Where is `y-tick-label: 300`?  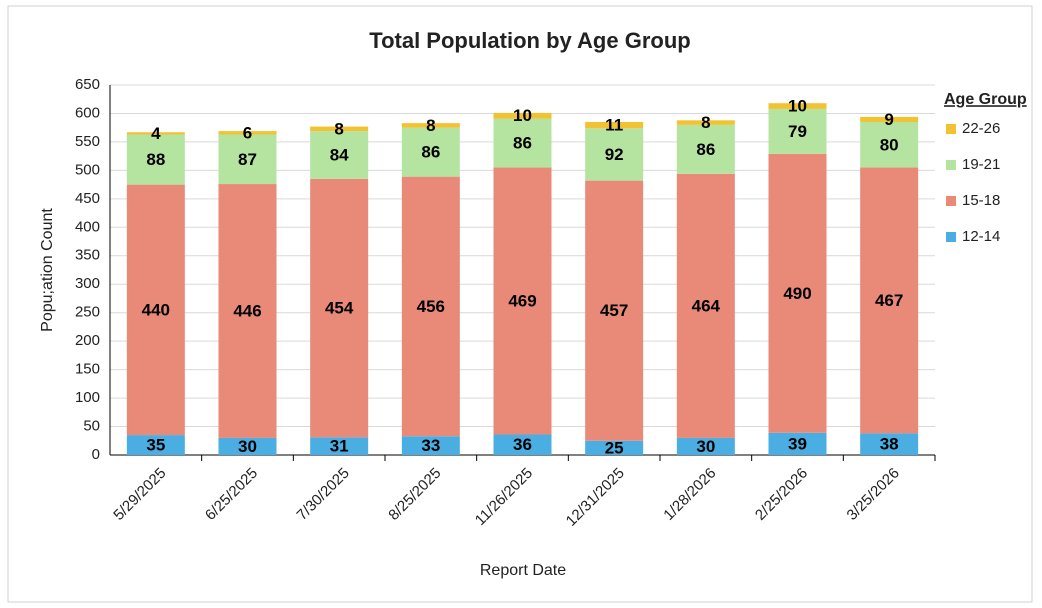 y-tick-label: 300 is located at coordinates (87, 283).